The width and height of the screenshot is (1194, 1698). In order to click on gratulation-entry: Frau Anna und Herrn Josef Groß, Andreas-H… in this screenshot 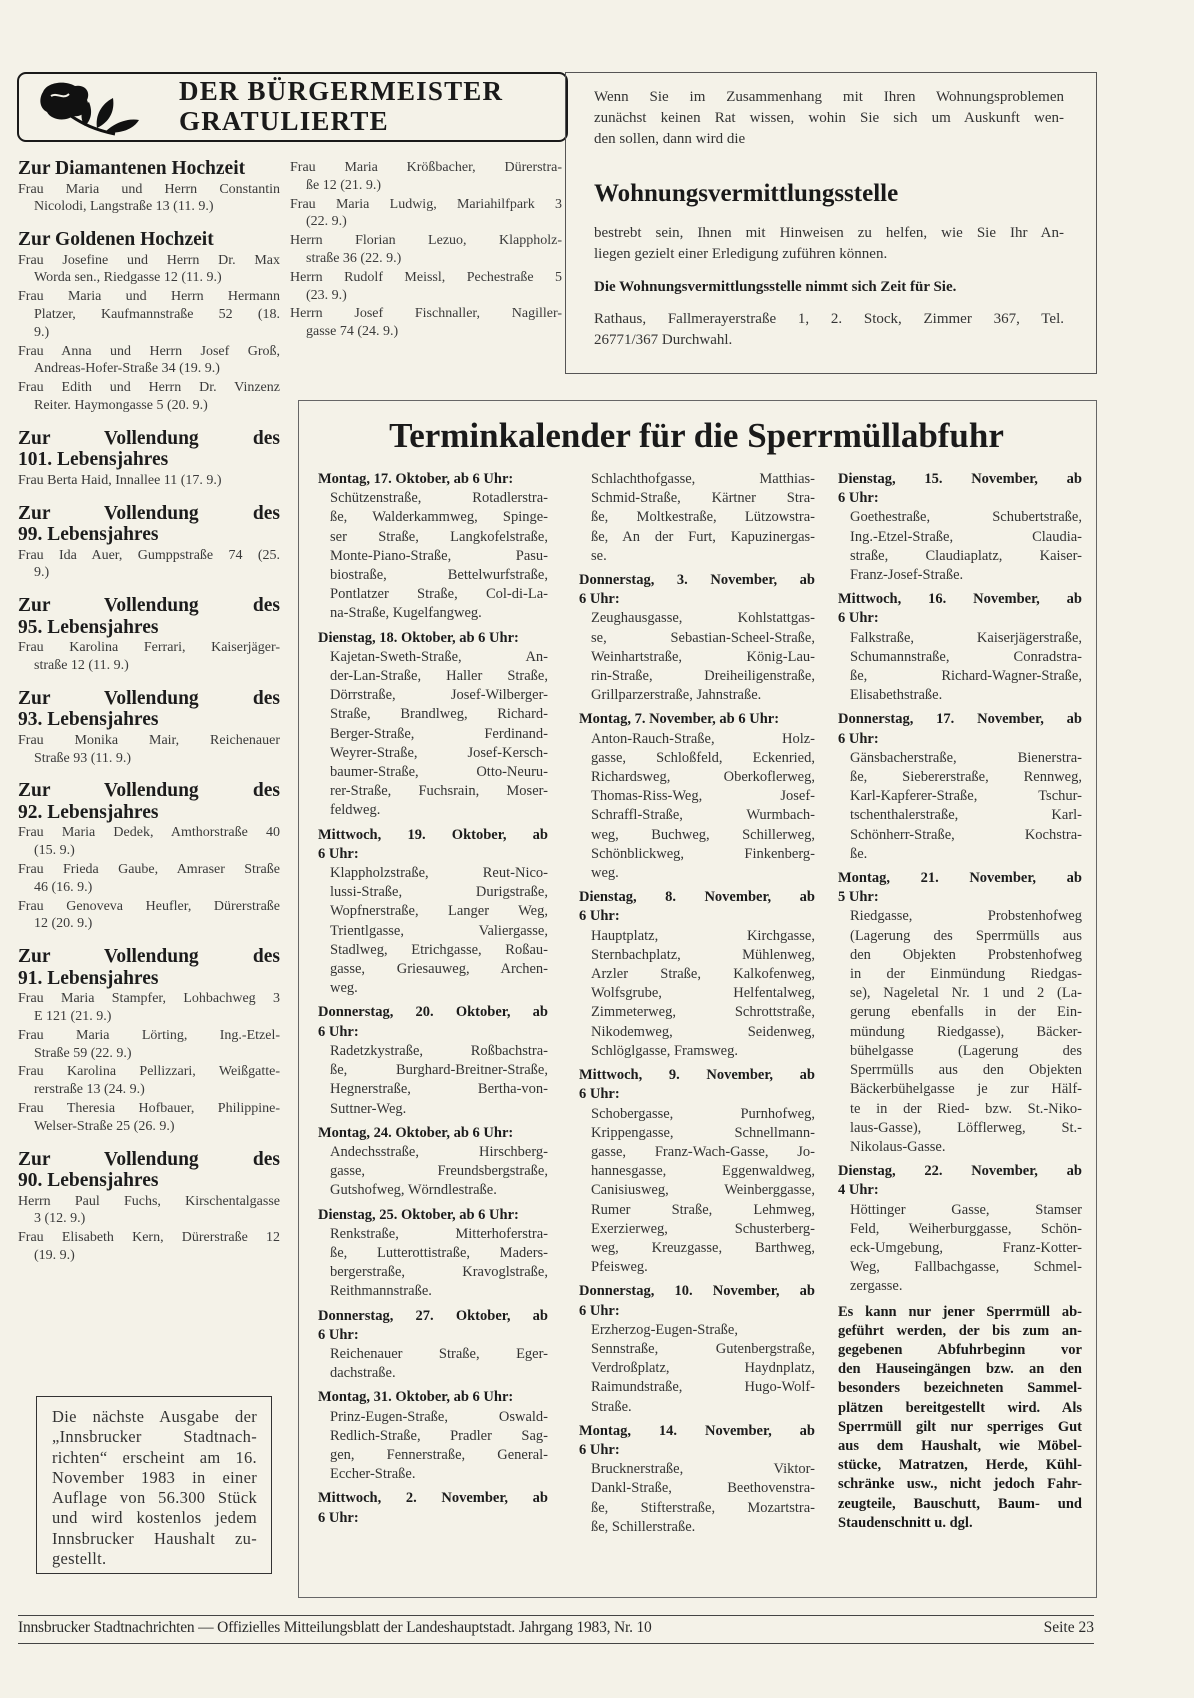, I will do `click(149, 361)`.